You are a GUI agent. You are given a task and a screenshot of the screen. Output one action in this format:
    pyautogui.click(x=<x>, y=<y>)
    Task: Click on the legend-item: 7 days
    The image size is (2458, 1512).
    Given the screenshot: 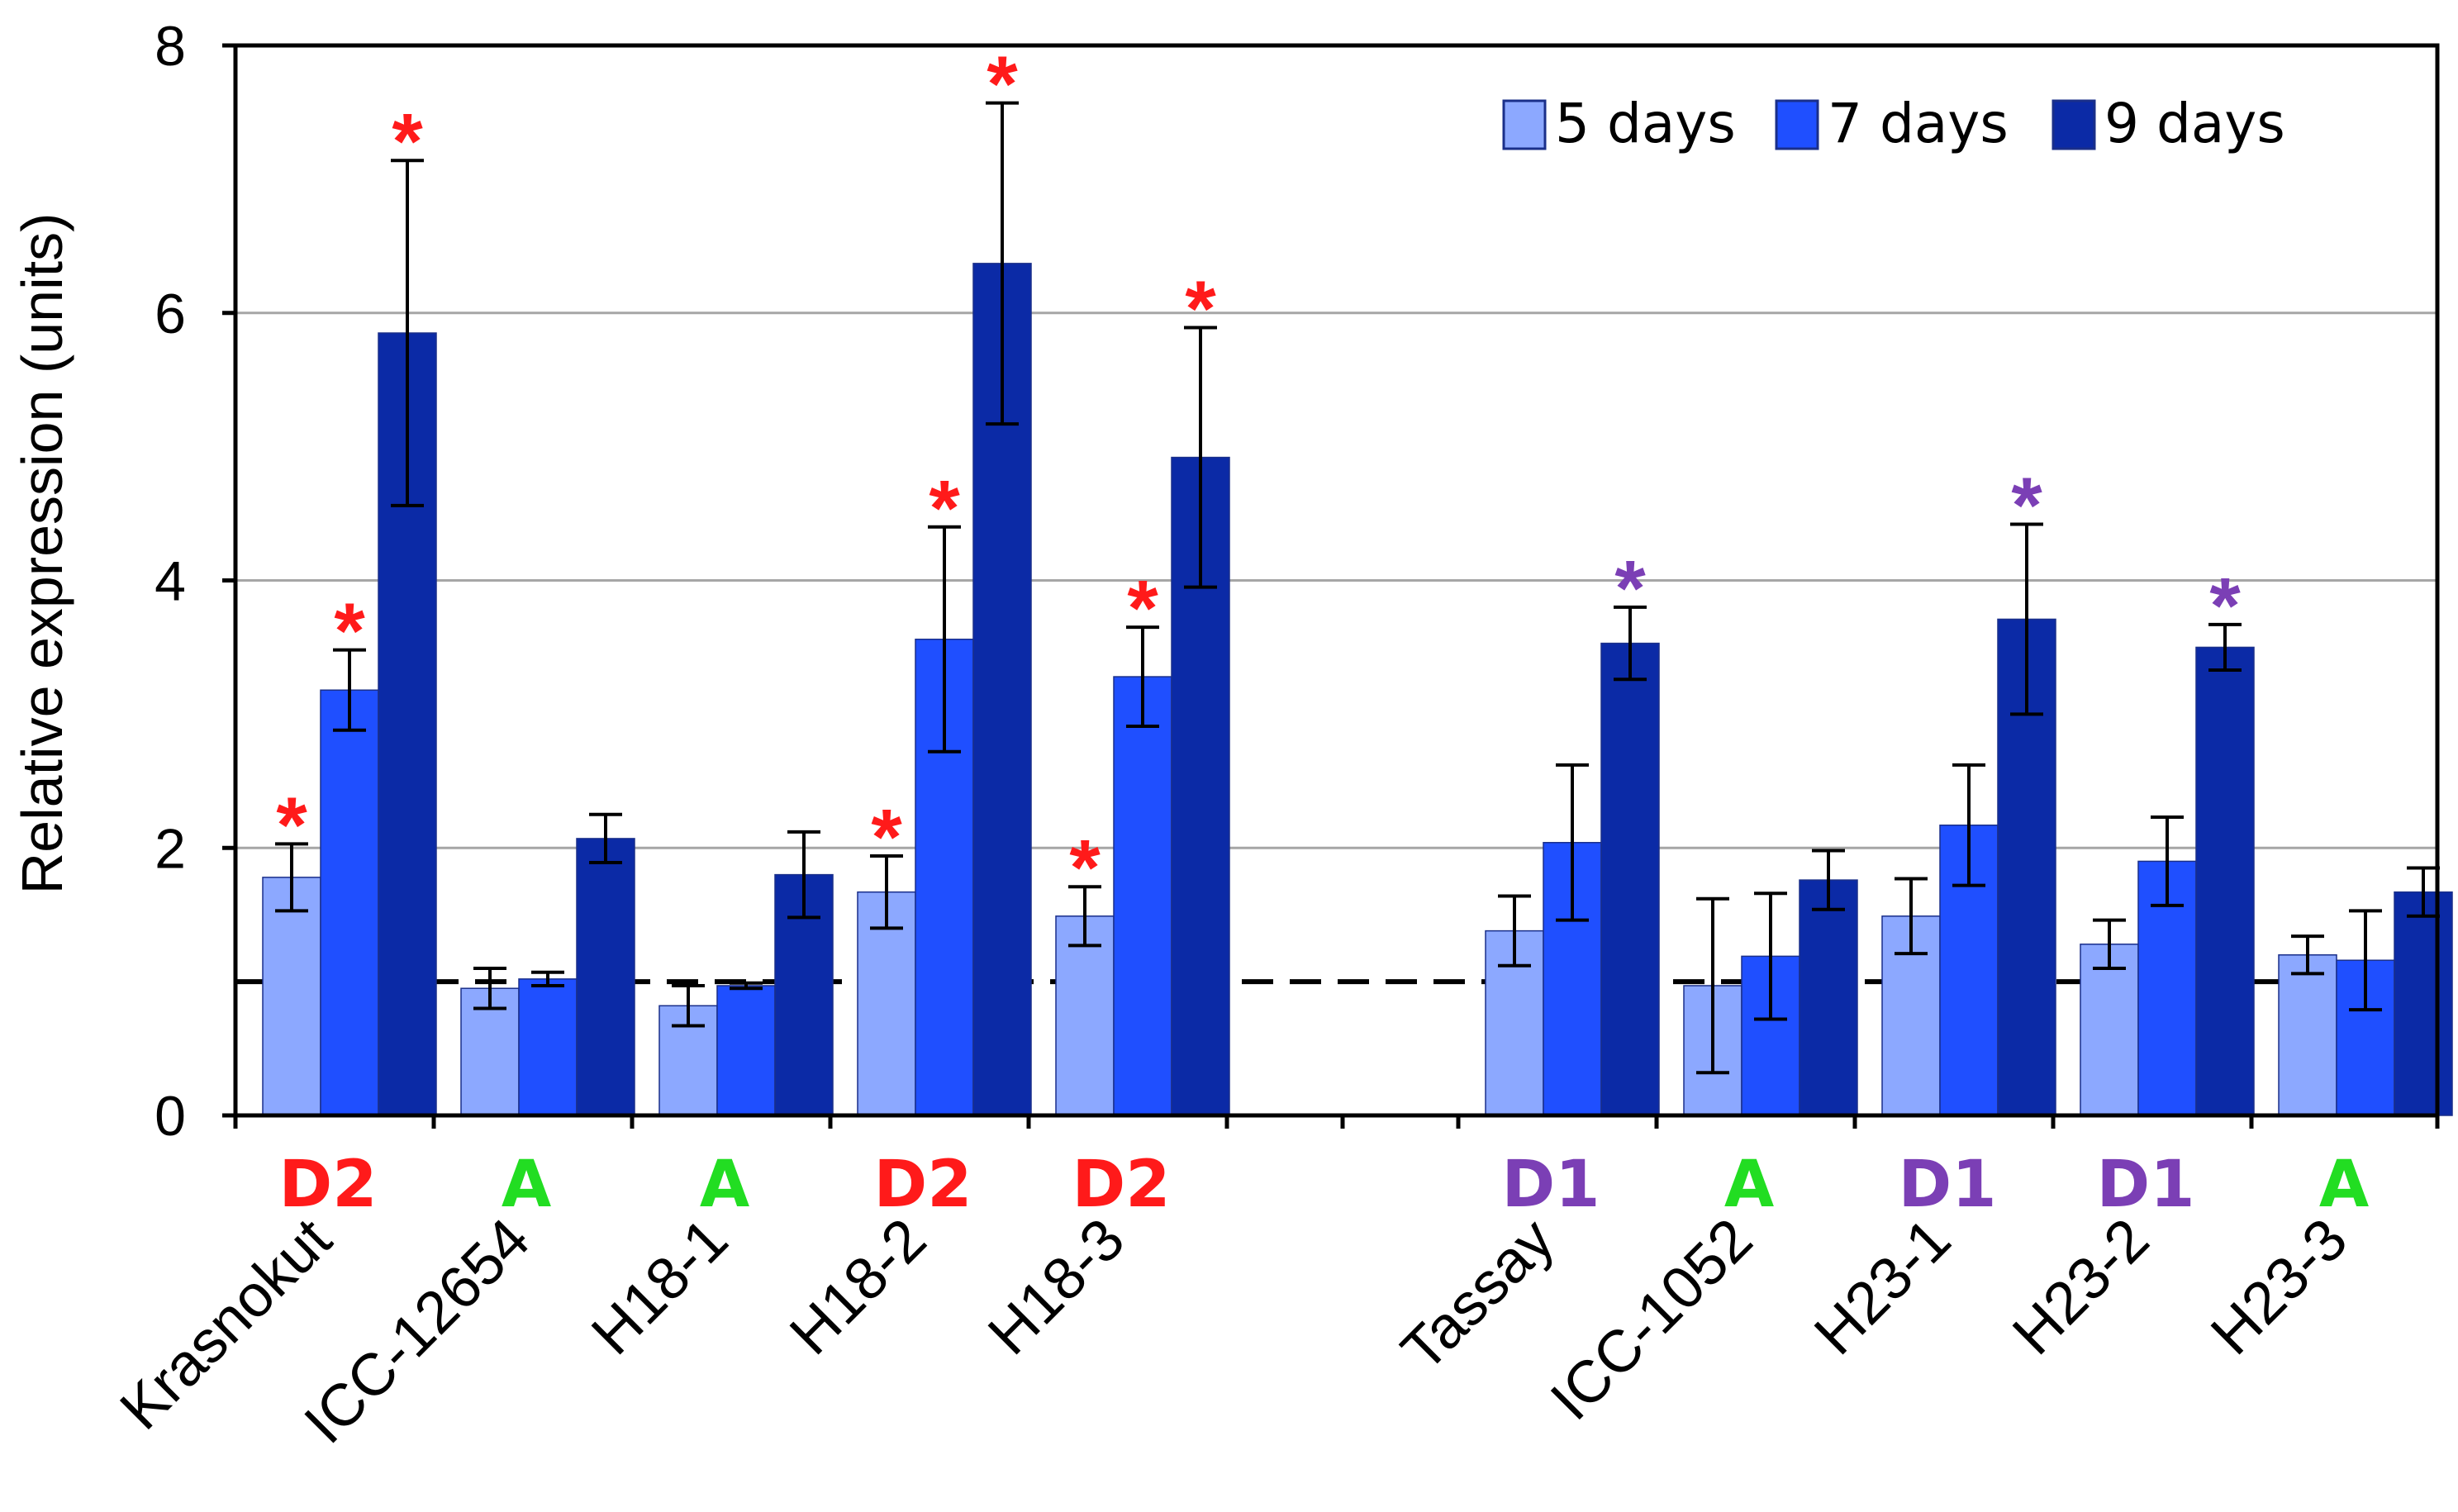 What is the action you would take?
    pyautogui.click(x=1892, y=123)
    